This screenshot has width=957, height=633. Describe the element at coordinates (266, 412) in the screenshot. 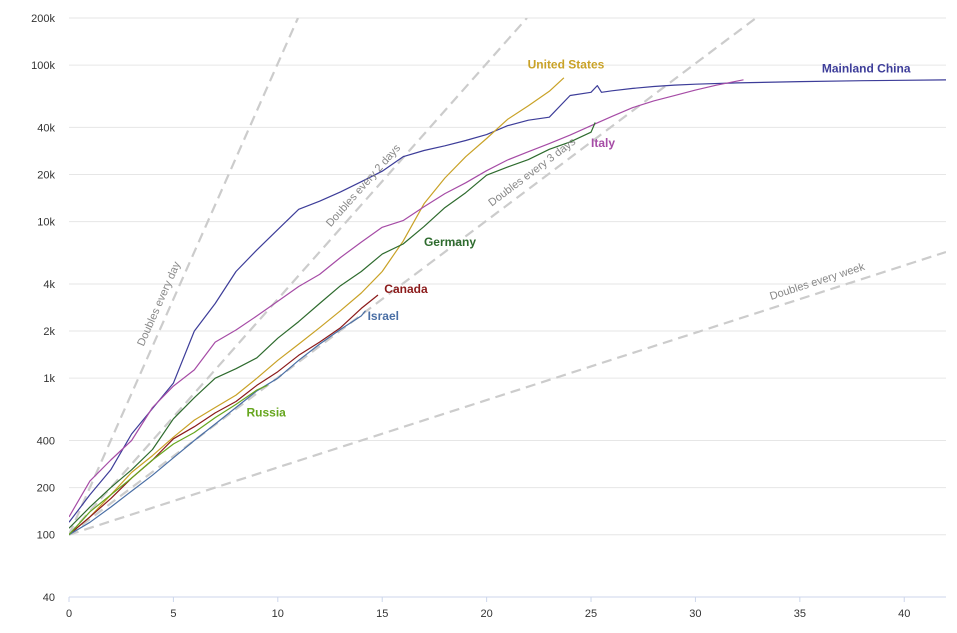

I see `series-label-russia: Russia` at that location.